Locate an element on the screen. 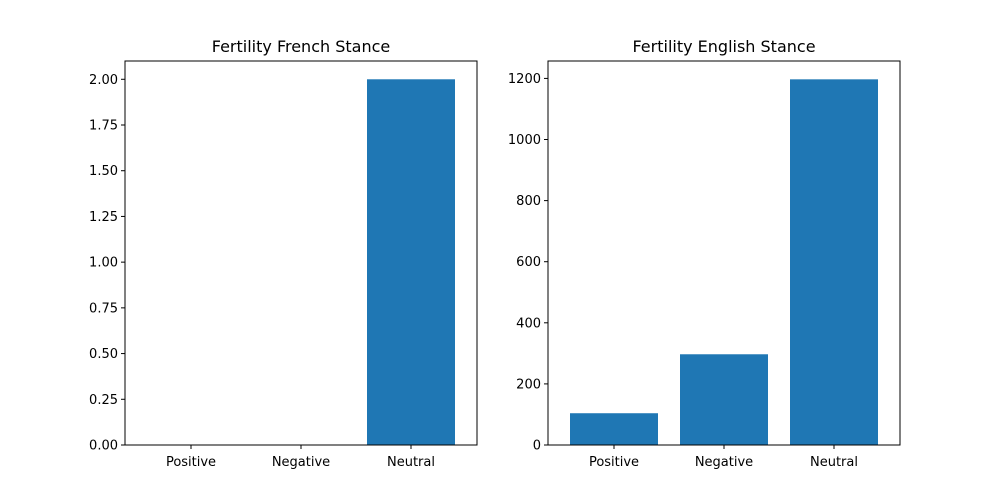 This screenshot has height=500, width=1000. y-tick-label: 0 is located at coordinates (537, 446).